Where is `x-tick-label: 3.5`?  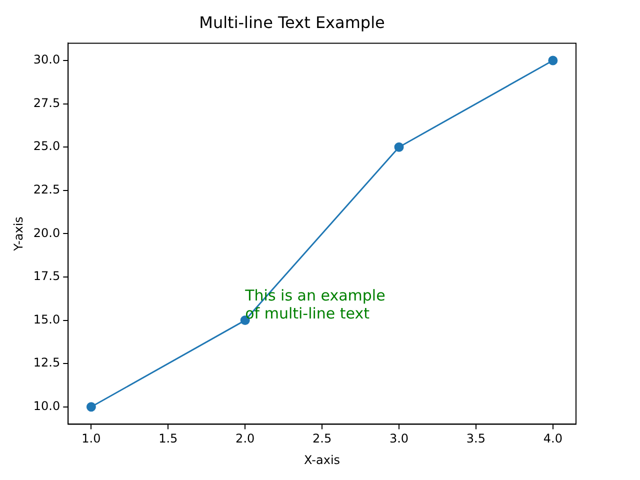 x-tick-label: 3.5 is located at coordinates (476, 439).